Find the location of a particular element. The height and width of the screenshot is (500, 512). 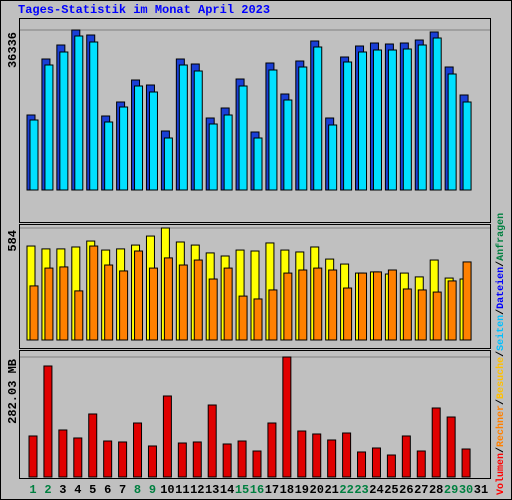

x-tick-label: 23 is located at coordinates (361, 490).